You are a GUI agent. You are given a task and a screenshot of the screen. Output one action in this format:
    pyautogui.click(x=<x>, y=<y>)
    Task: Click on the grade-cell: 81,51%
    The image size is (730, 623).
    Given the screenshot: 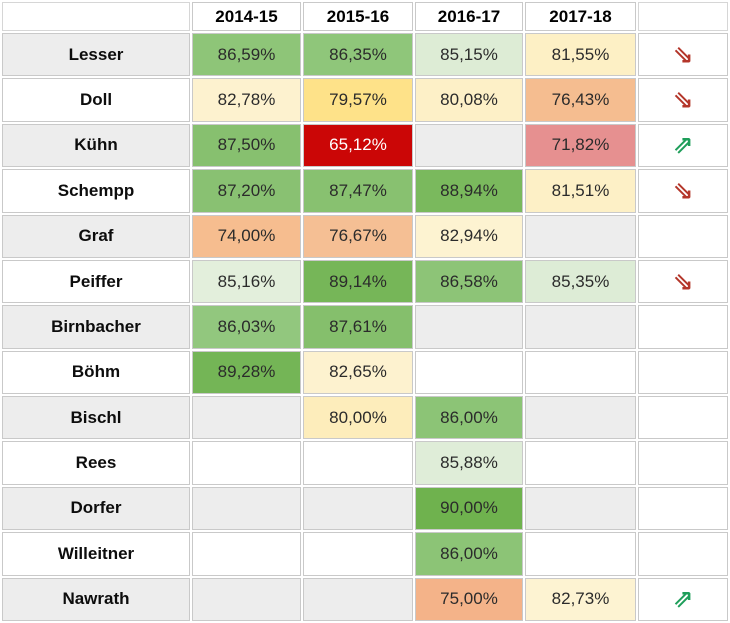 What is the action you would take?
    pyautogui.click(x=580, y=191)
    